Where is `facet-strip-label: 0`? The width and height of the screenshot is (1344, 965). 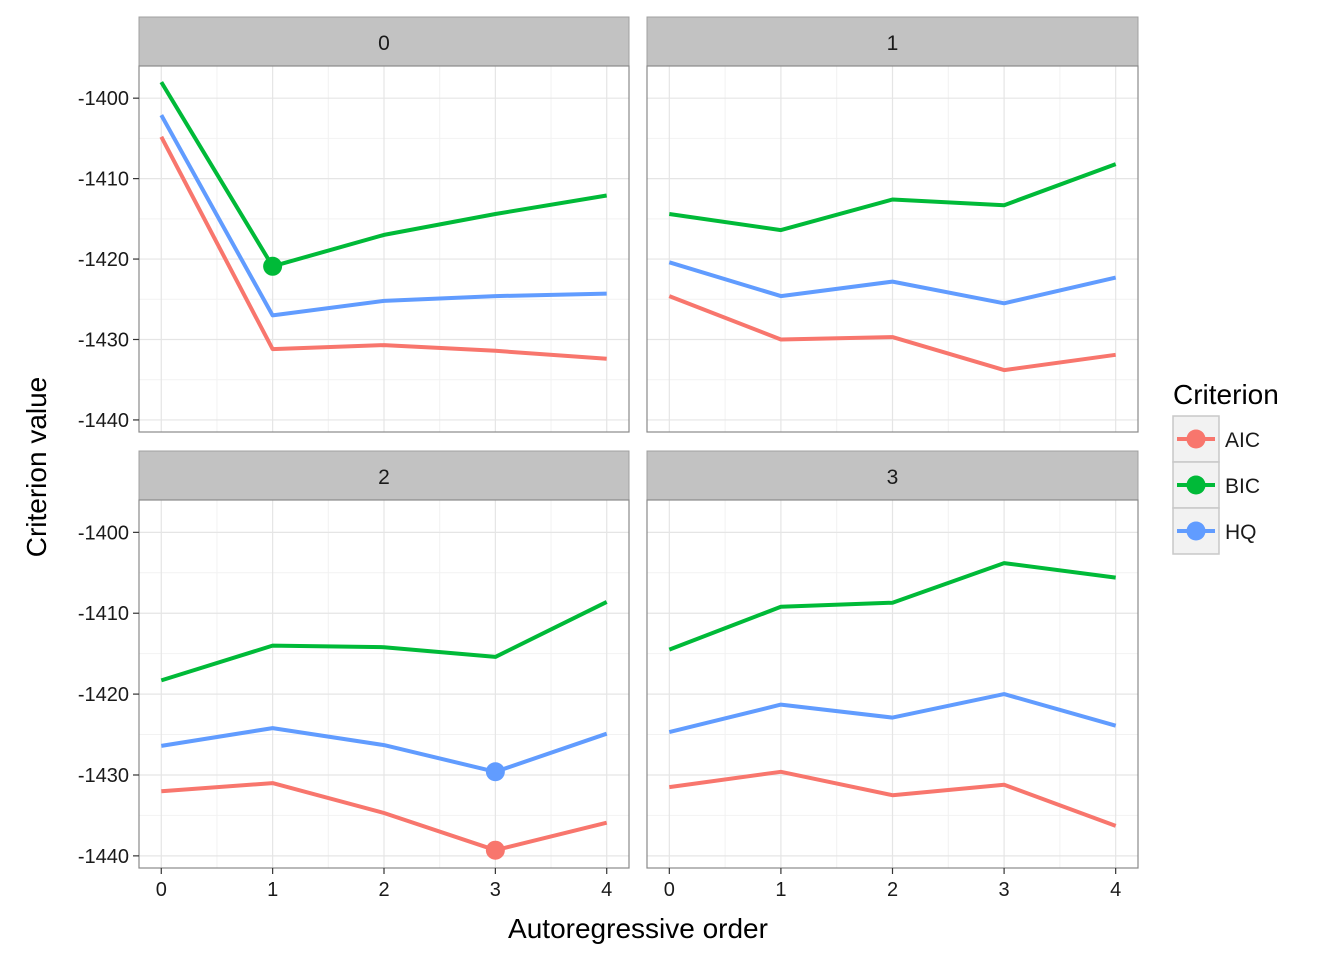 facet-strip-label: 0 is located at coordinates (384, 43).